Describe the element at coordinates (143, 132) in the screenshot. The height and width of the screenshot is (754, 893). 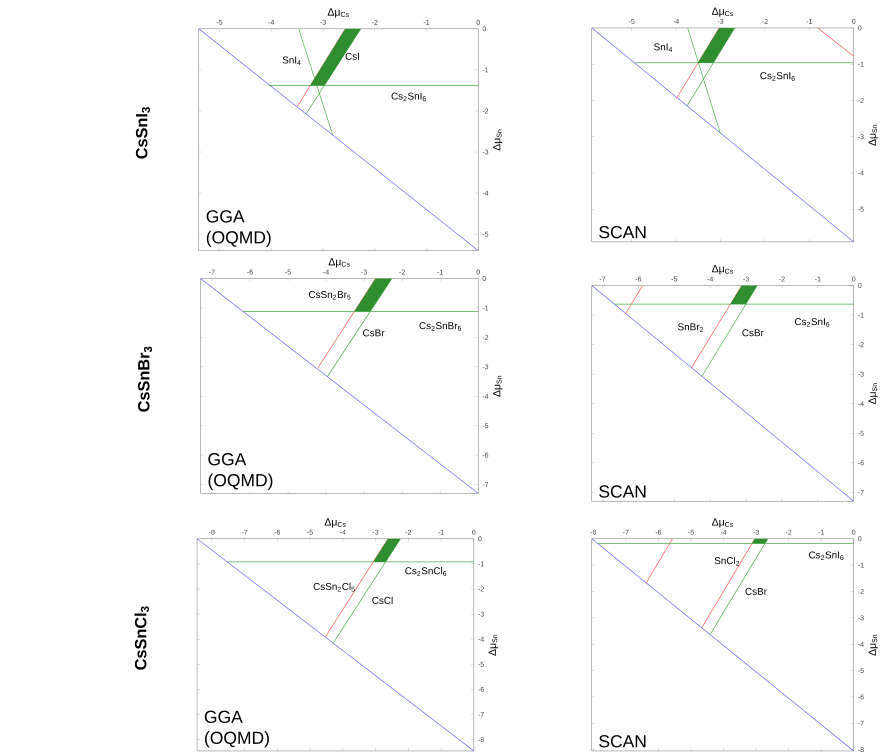
I see `text: CsSnI$_{3}$` at that location.